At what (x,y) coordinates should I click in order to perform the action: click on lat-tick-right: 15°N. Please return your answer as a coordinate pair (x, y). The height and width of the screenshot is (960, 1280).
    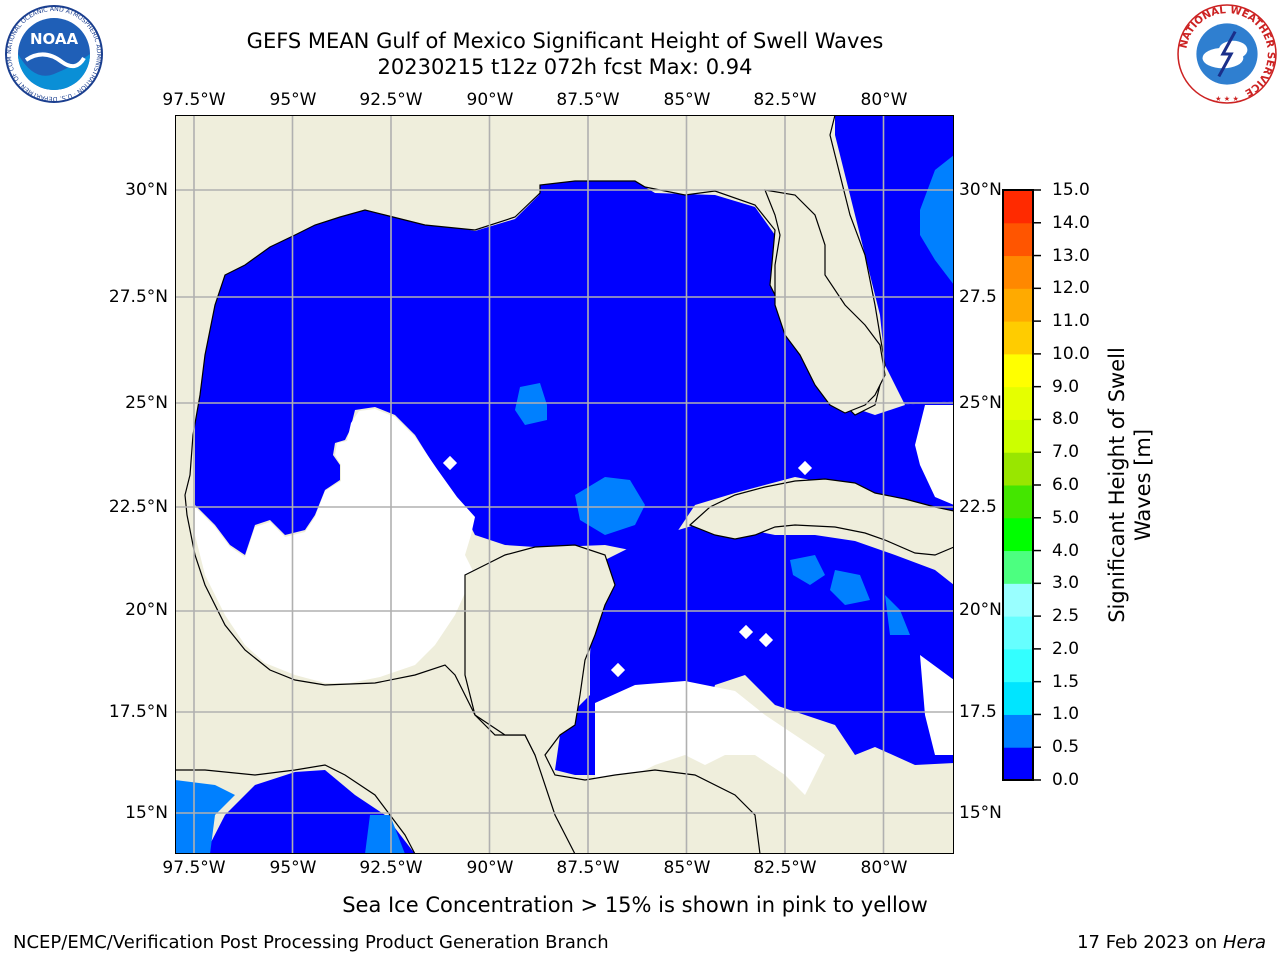
    Looking at the image, I should click on (980, 813).